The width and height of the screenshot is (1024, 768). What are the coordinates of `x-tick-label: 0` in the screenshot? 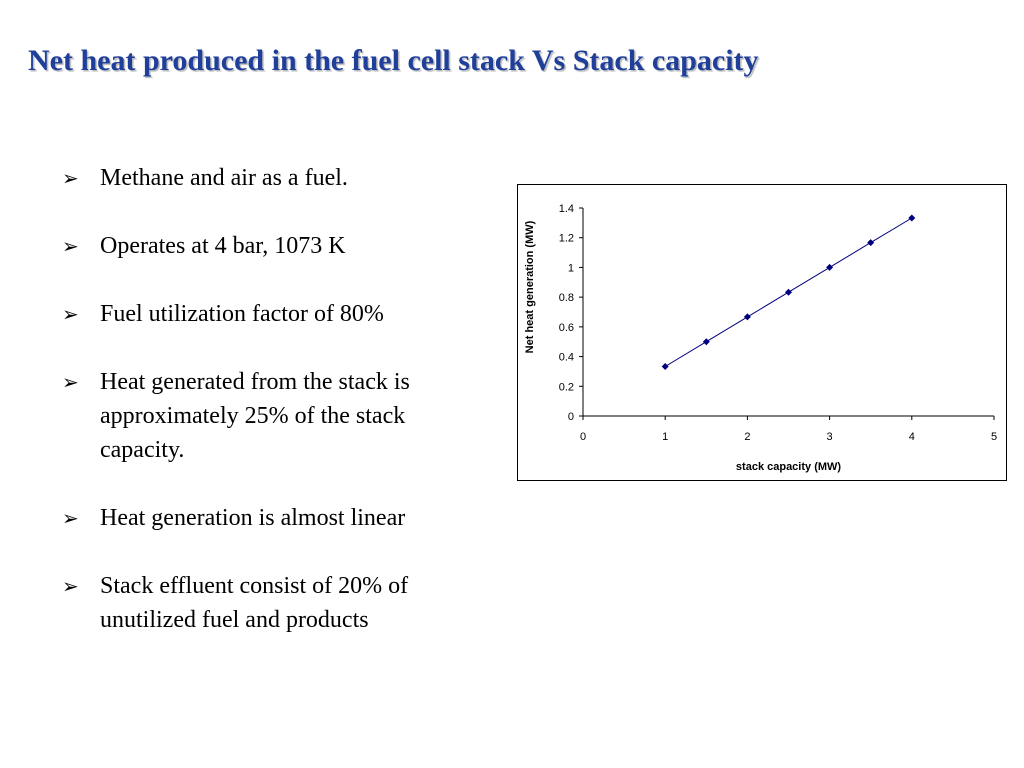 It's located at (583, 437).